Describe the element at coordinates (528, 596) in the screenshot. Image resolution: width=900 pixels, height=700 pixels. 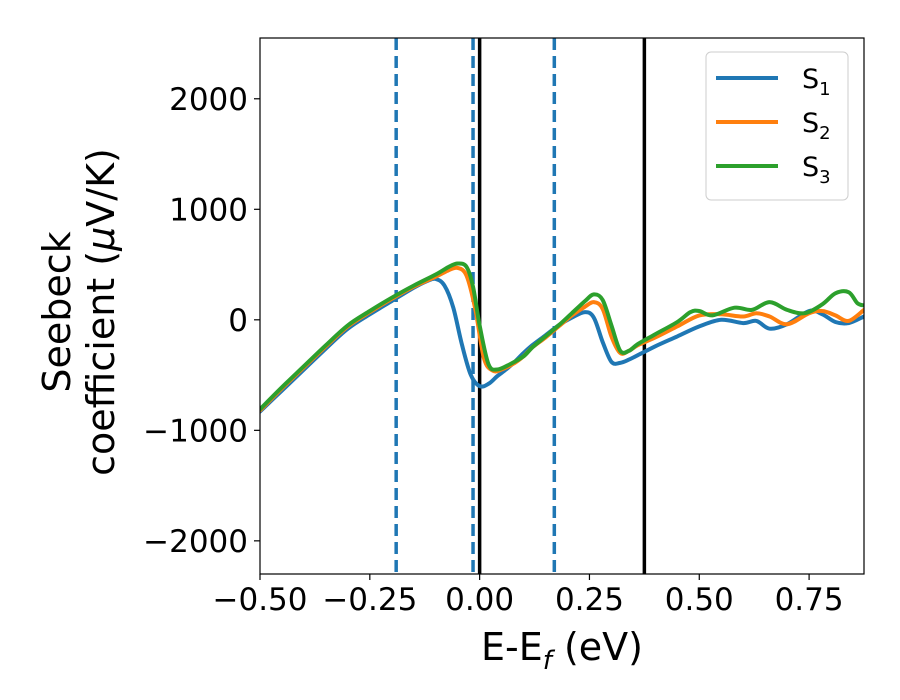
I see `x-axis-ticks: −0.50 −0.25 0.00 0.25 0.50 0.75` at that location.